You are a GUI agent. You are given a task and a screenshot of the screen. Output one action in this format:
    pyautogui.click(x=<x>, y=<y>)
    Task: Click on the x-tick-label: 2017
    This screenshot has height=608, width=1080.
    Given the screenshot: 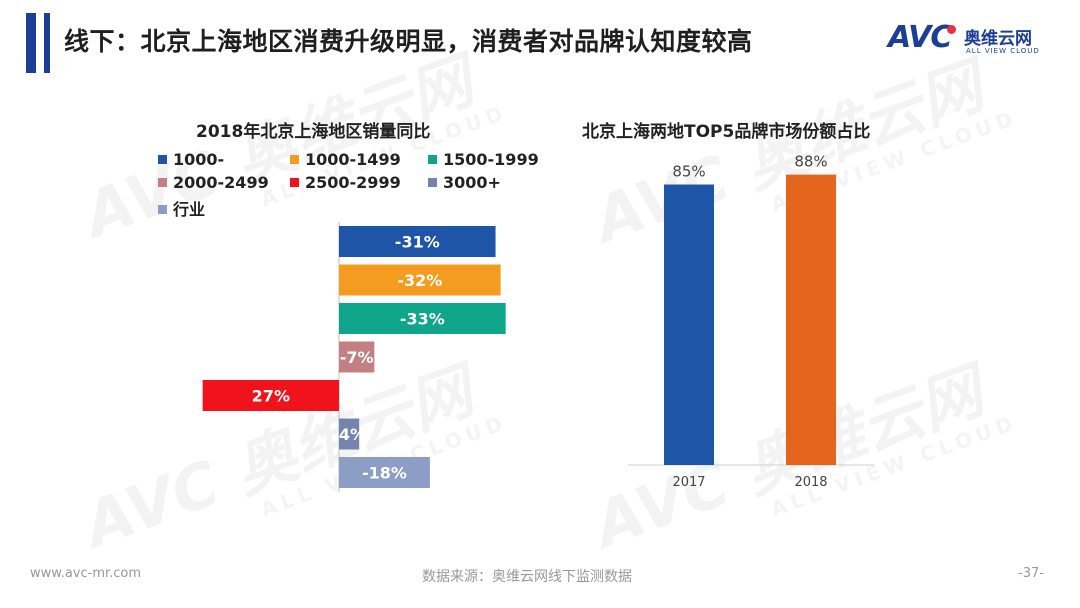 What is the action you would take?
    pyautogui.click(x=688, y=482)
    